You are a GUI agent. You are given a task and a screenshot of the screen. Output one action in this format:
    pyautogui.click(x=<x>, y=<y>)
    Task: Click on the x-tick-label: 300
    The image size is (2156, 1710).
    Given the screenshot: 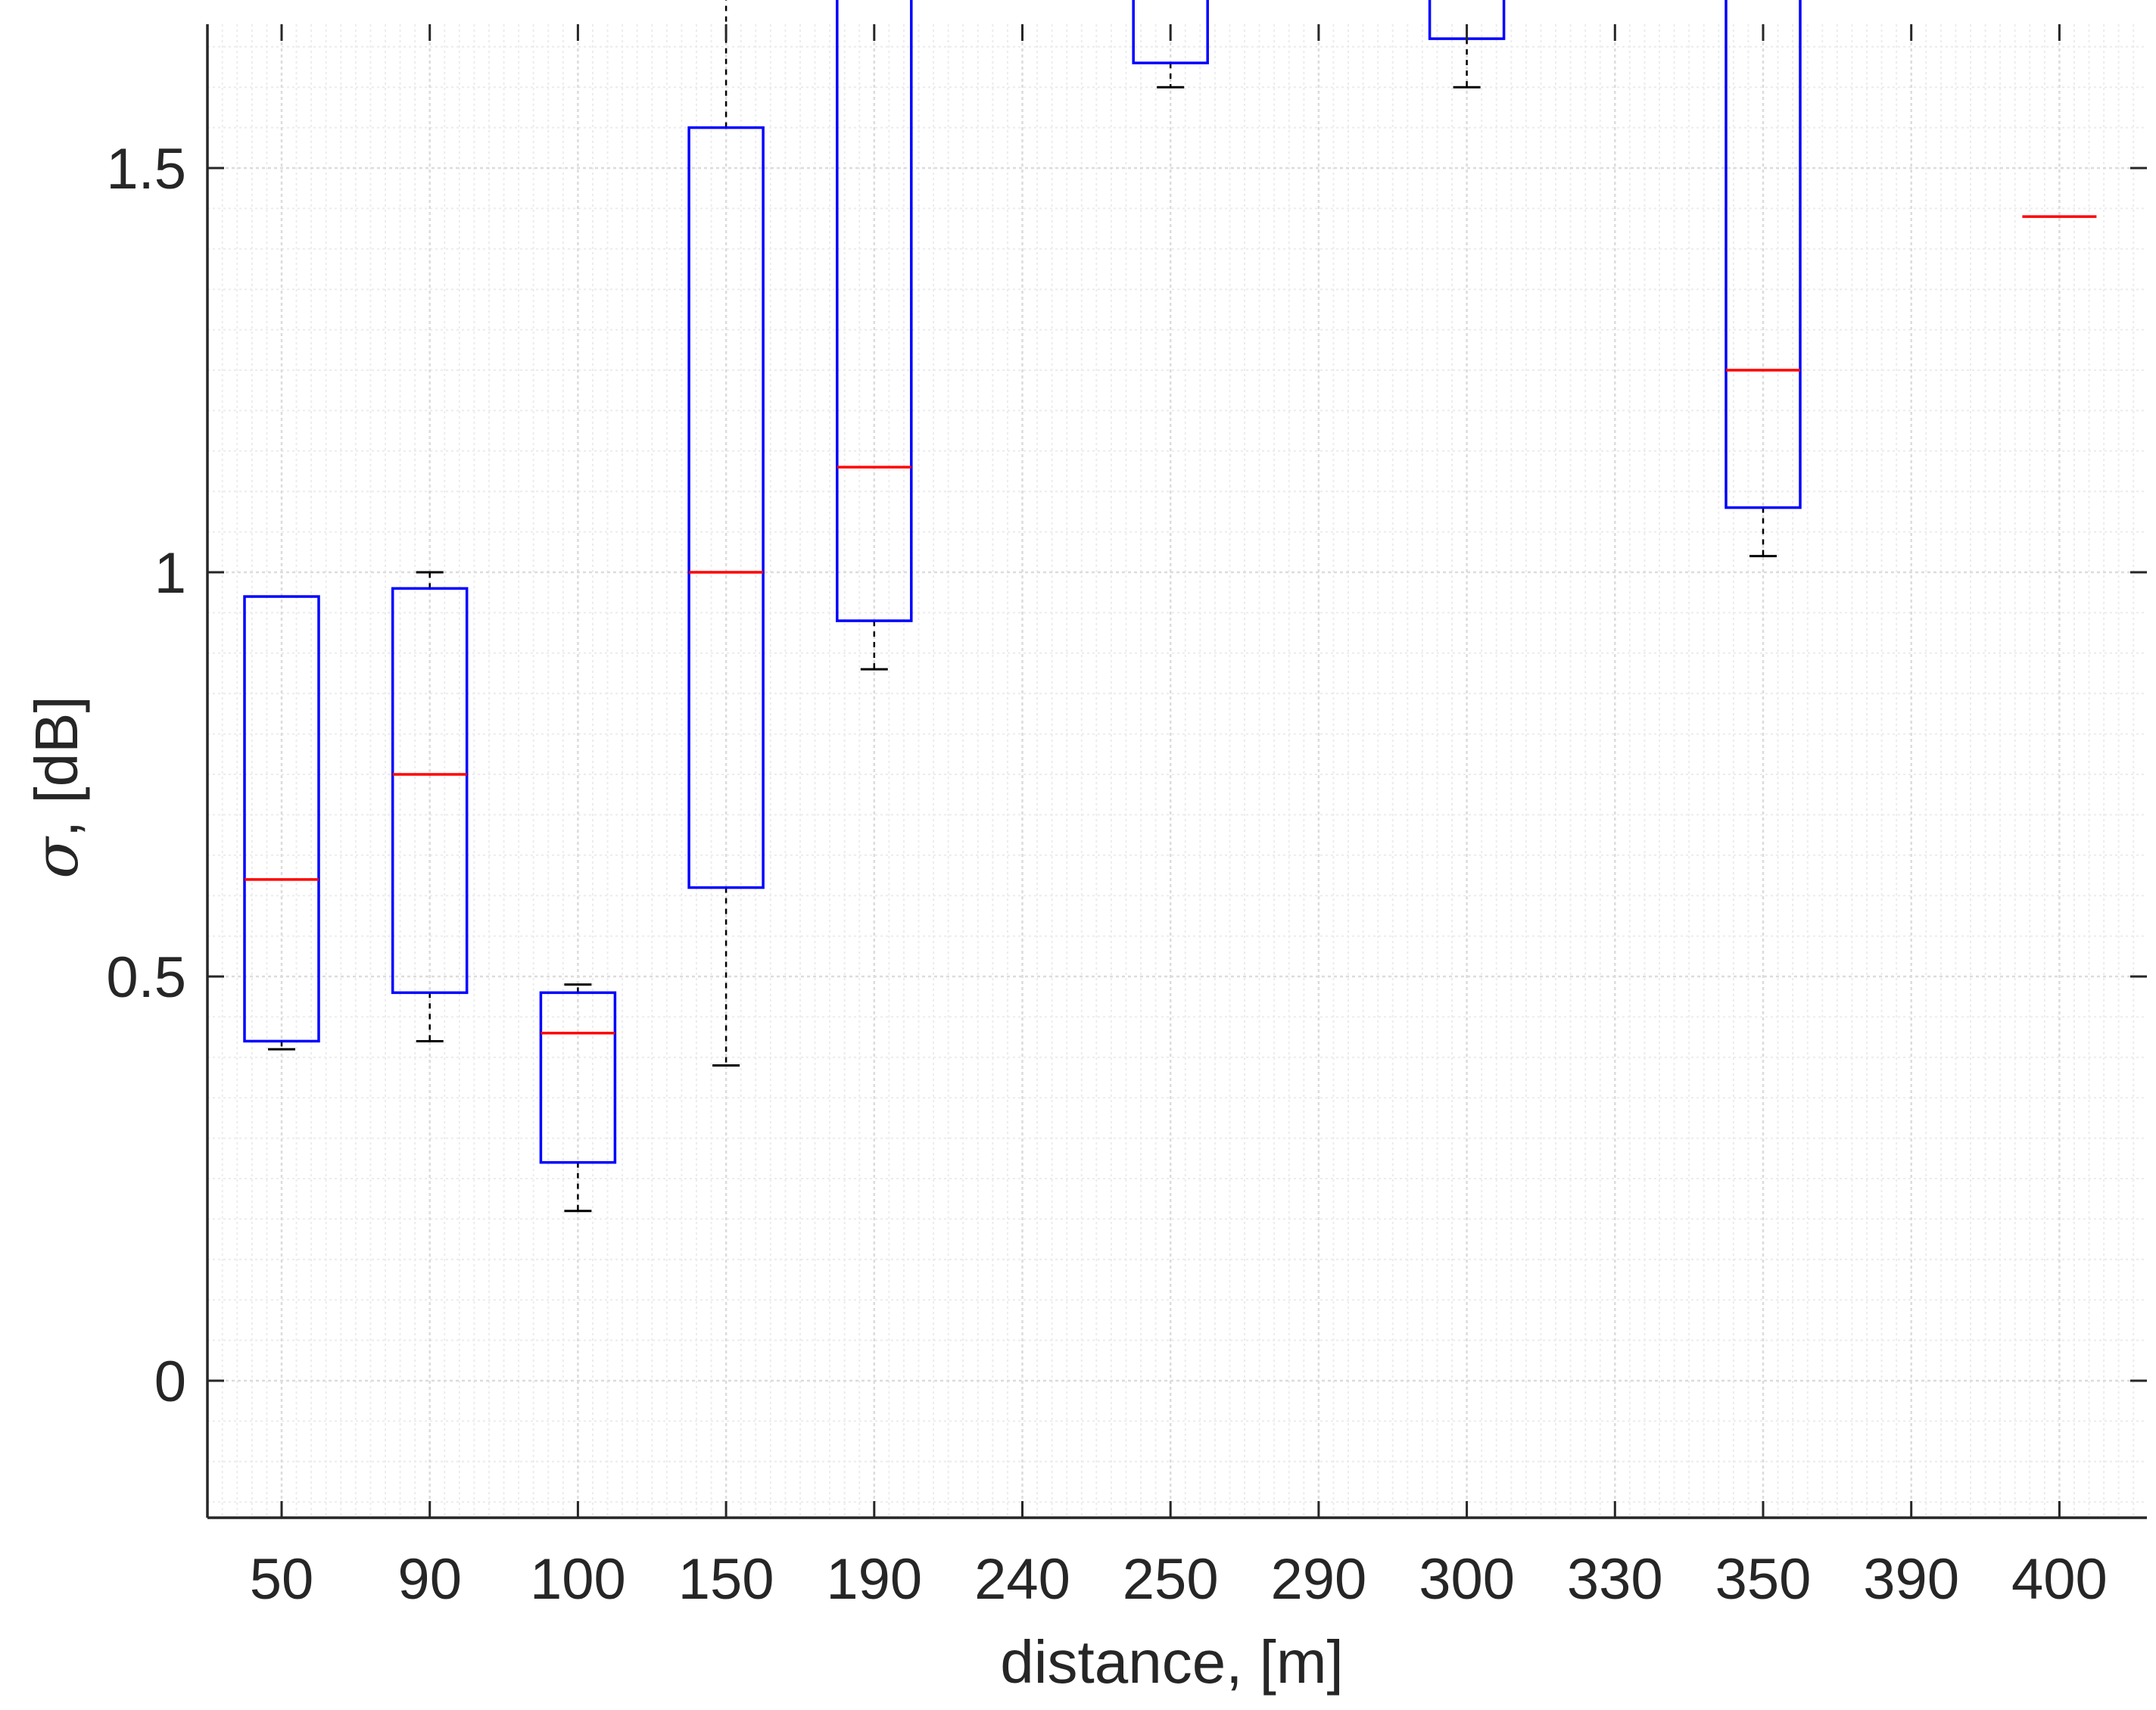 What is the action you would take?
    pyautogui.click(x=1467, y=1580)
    